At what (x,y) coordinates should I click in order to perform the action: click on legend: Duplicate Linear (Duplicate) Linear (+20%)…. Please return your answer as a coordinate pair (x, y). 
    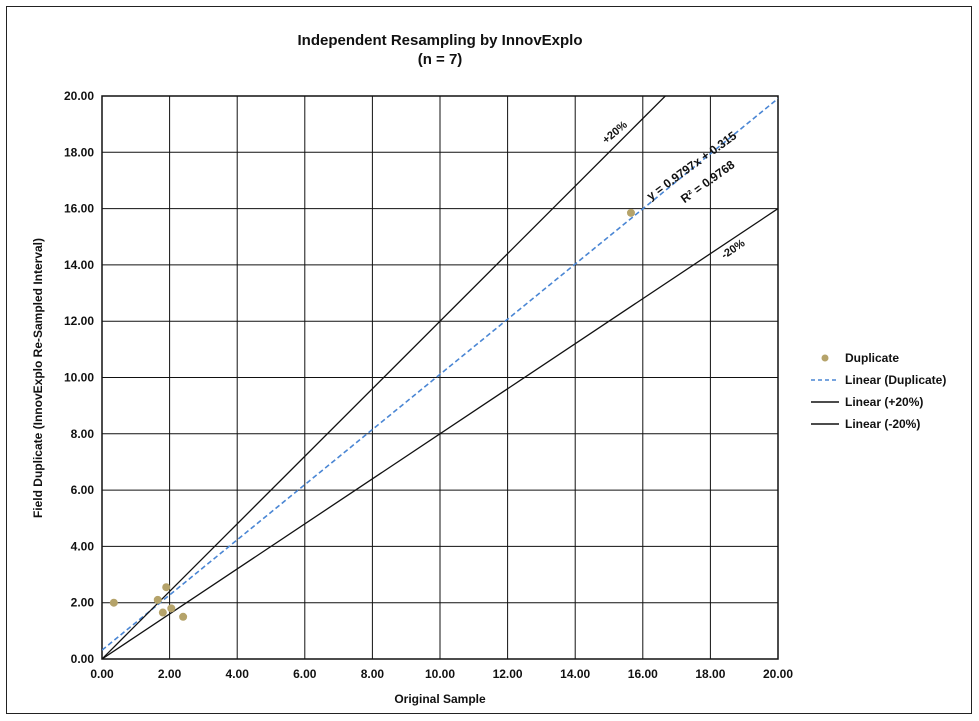
    Looking at the image, I should click on (878, 391).